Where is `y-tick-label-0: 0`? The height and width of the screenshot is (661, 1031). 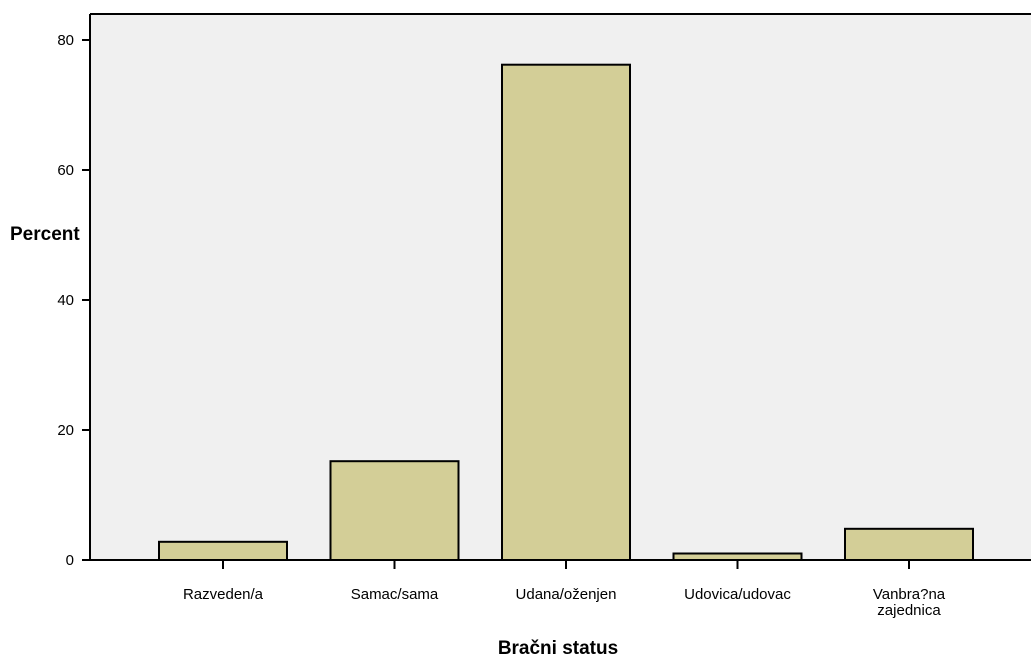 y-tick-label-0: 0 is located at coordinates (70, 560).